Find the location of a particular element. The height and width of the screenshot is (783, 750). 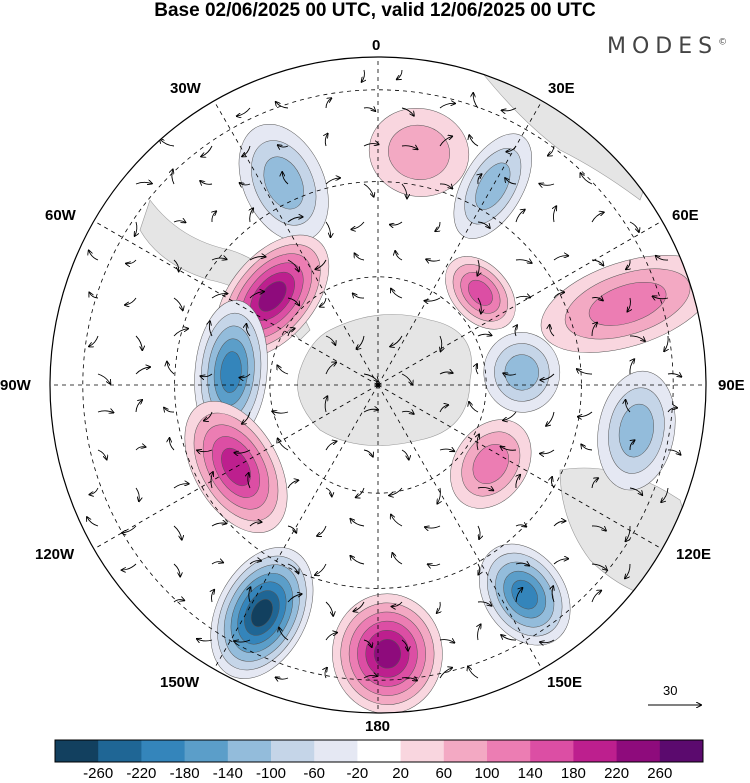

south-pole-marker is located at coordinates (378, 385).